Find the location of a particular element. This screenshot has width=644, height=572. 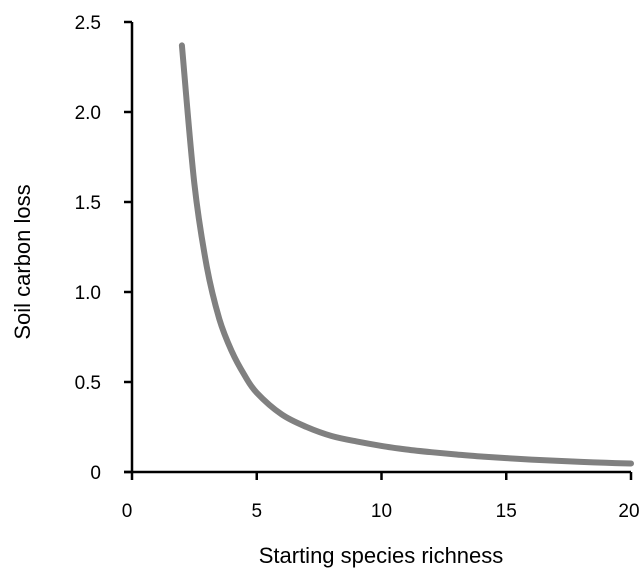

x-tick-label: 15 is located at coordinates (506, 511).